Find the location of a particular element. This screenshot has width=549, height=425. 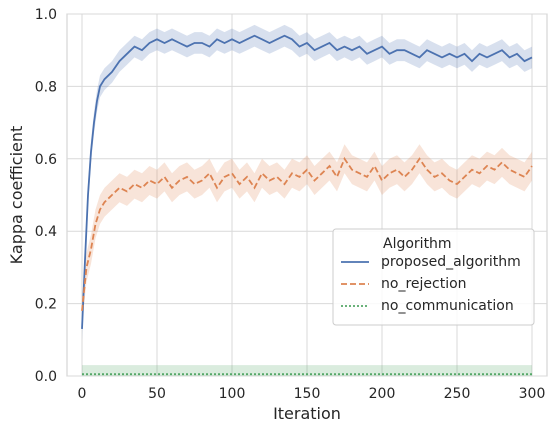

band-no_communication is located at coordinates (307, 370).